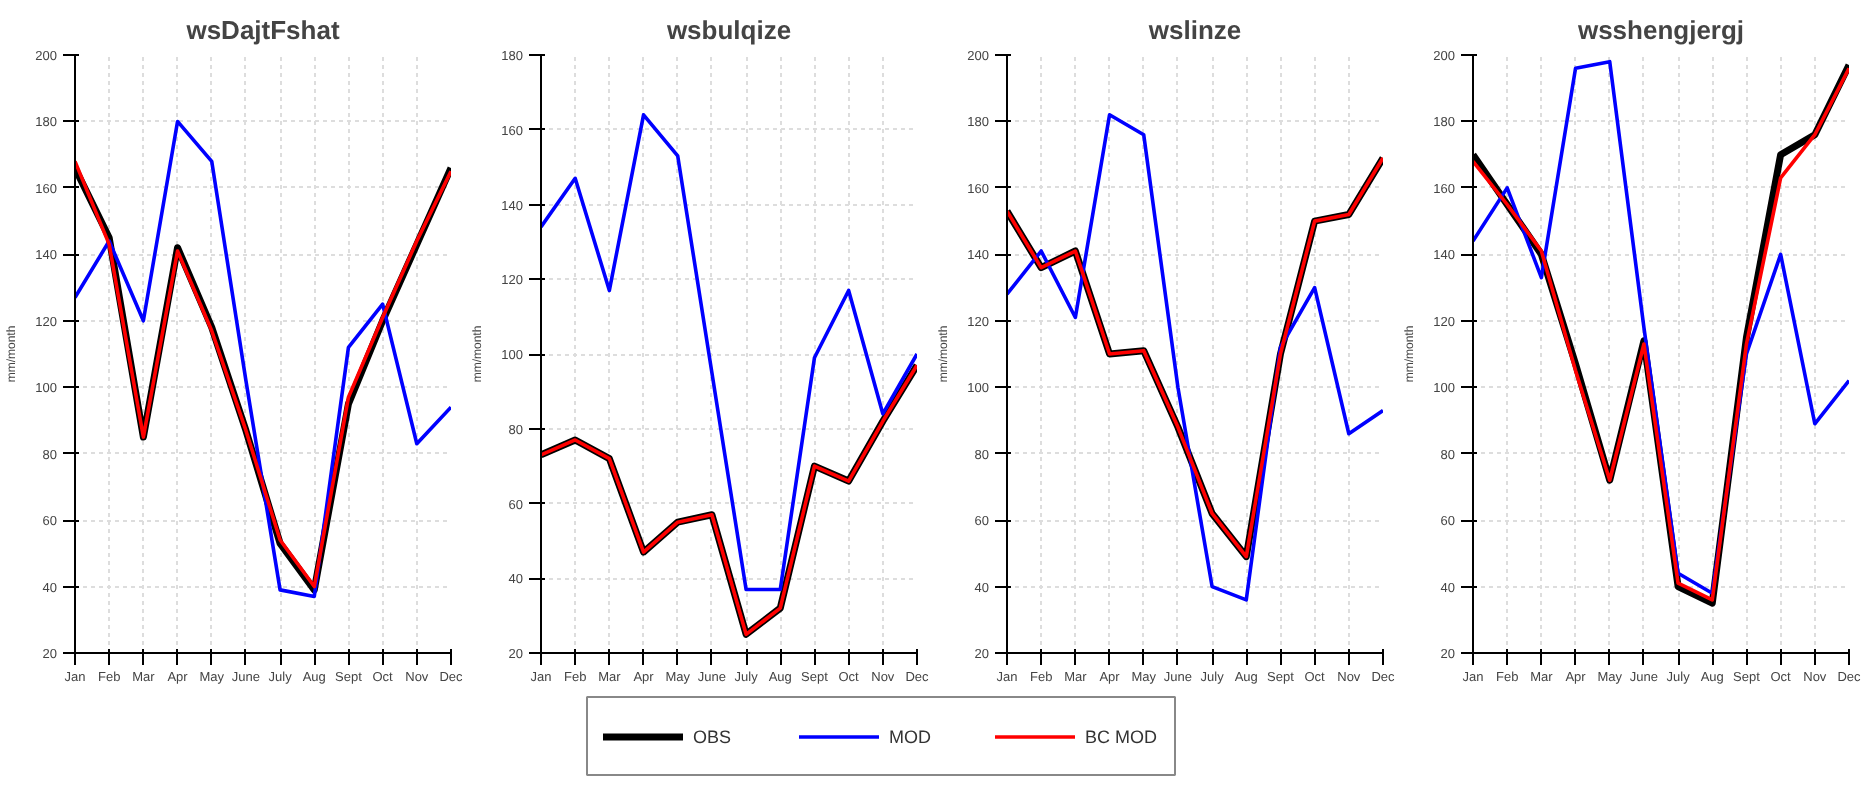  I want to click on chart-title: wsDajtFshat, so click(262, 30).